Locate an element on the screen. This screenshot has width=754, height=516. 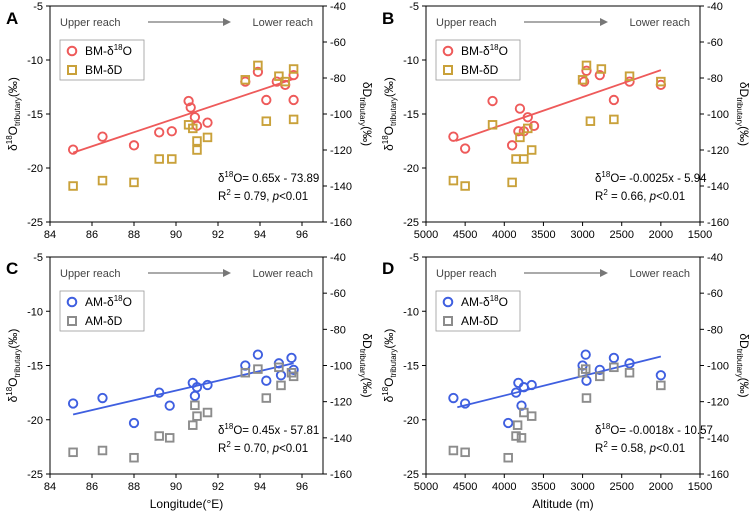
y-right-tick-label: -160 is located at coordinates (341, 475).